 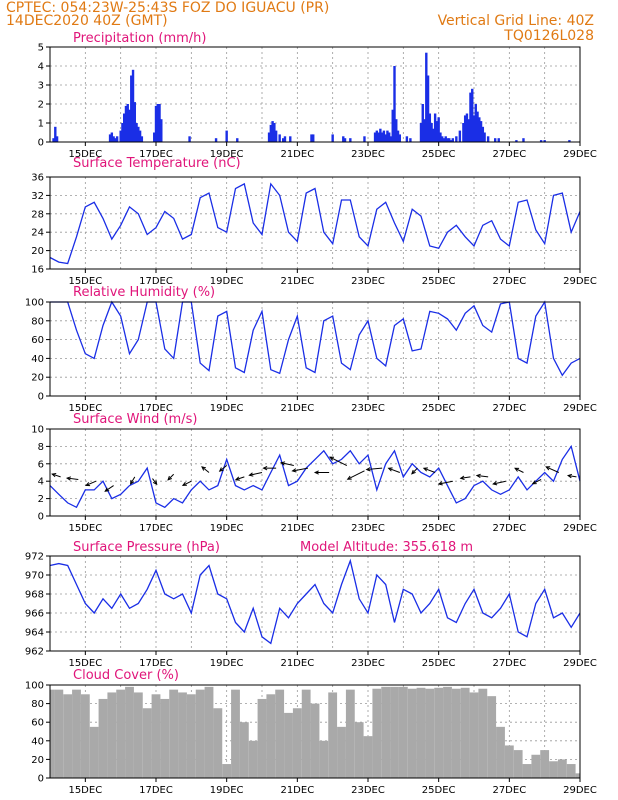 What do you see at coordinates (386, 547) in the screenshot?
I see `model-altitude-label: Model Altitude: 355.618 m` at bounding box center [386, 547].